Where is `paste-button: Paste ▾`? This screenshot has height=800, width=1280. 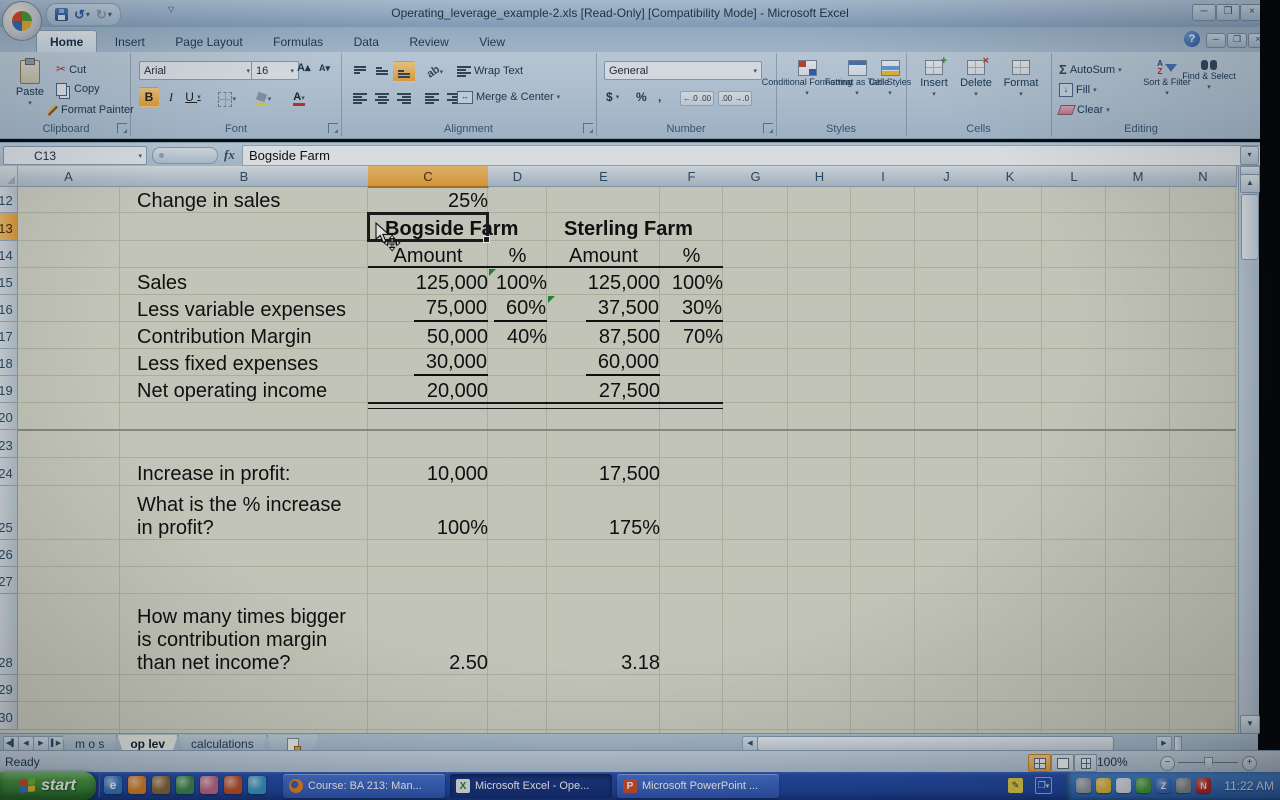
paste-button: Paste ▾ is located at coordinates (30, 83).